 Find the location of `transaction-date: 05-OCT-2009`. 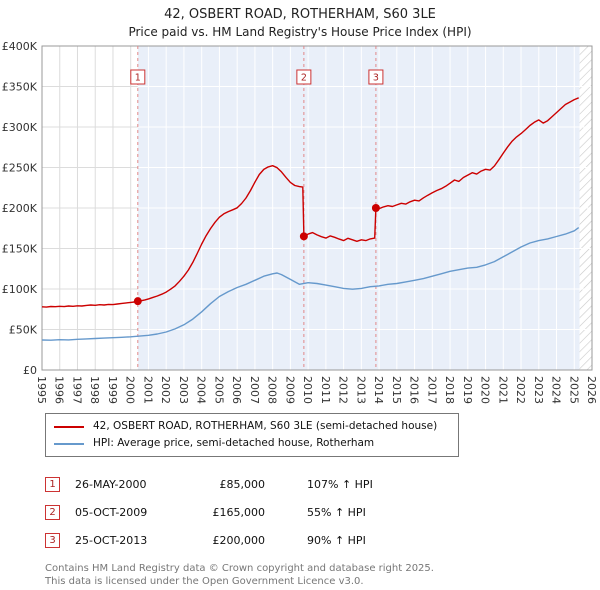

transaction-date: 05-OCT-2009 is located at coordinates (111, 512).